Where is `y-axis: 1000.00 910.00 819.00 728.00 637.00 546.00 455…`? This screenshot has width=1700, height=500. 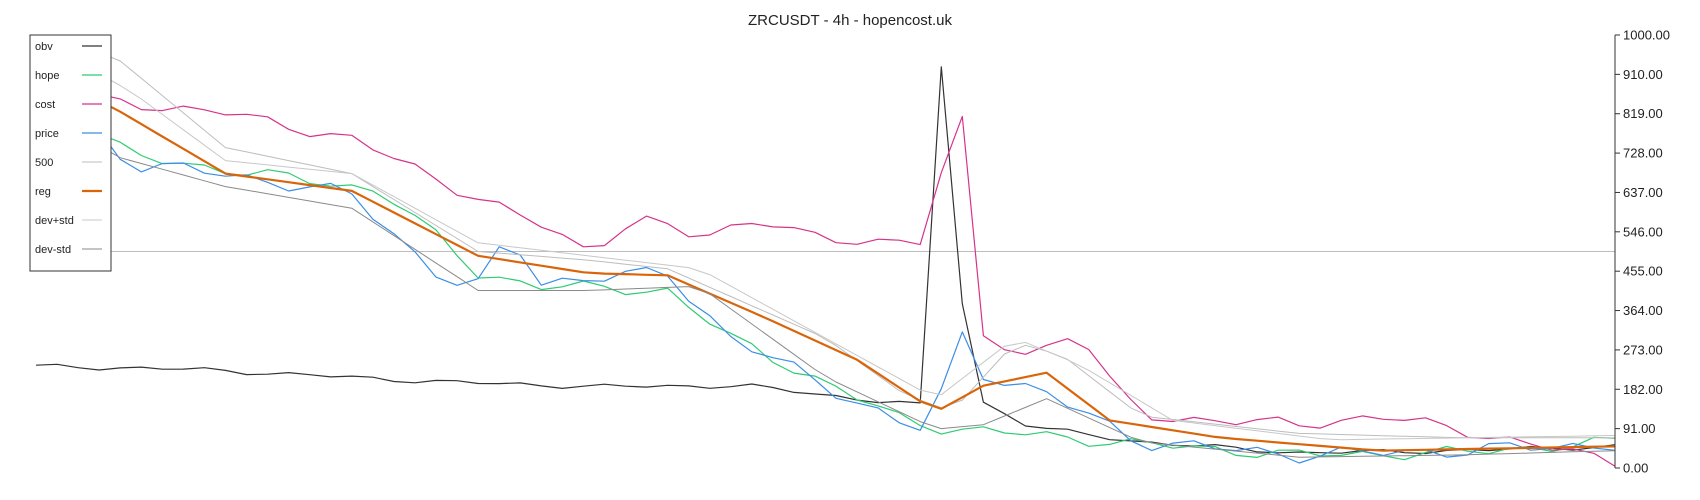 y-axis: 1000.00 910.00 819.00 728.00 637.00 546.00 455… is located at coordinates (1642, 252).